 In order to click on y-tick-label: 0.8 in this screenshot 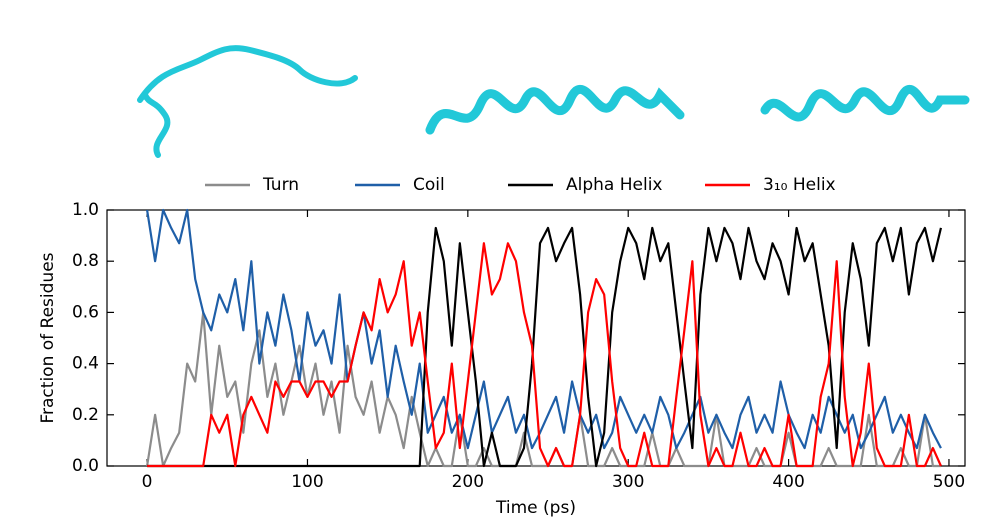, I will do `click(85, 261)`.